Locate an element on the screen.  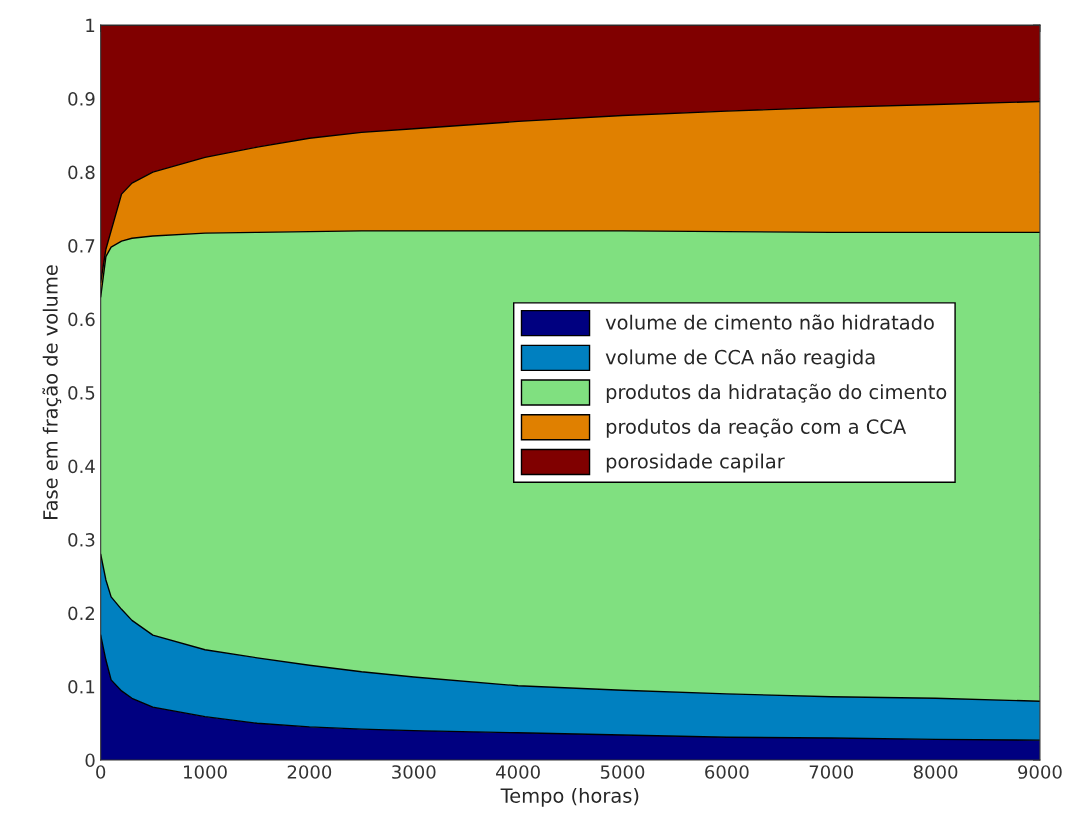
y-tick-label: 0.5 is located at coordinates (81, 393).